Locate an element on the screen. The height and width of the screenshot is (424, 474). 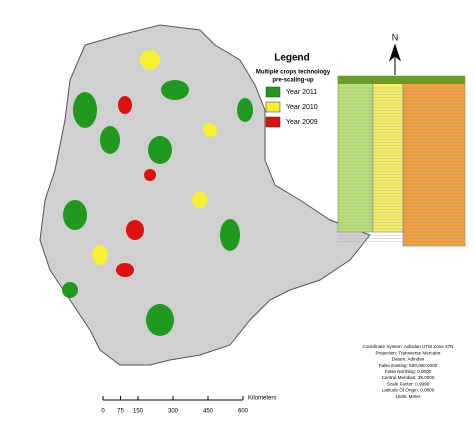
projection-line: Scale Factor: 0.9996 is located at coordinates (408, 383).